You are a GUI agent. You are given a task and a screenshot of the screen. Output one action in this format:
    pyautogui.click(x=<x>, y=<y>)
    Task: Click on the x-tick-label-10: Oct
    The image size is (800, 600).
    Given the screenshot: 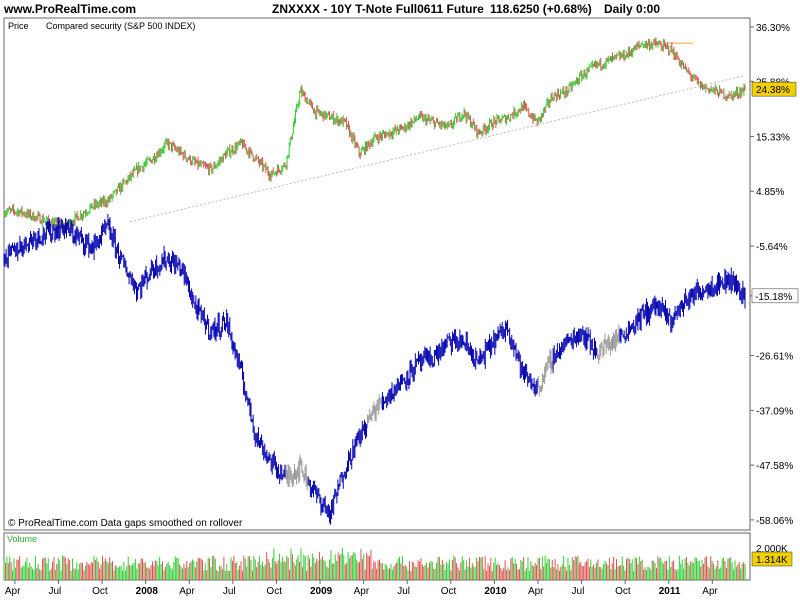 What is the action you would take?
    pyautogui.click(x=449, y=591)
    